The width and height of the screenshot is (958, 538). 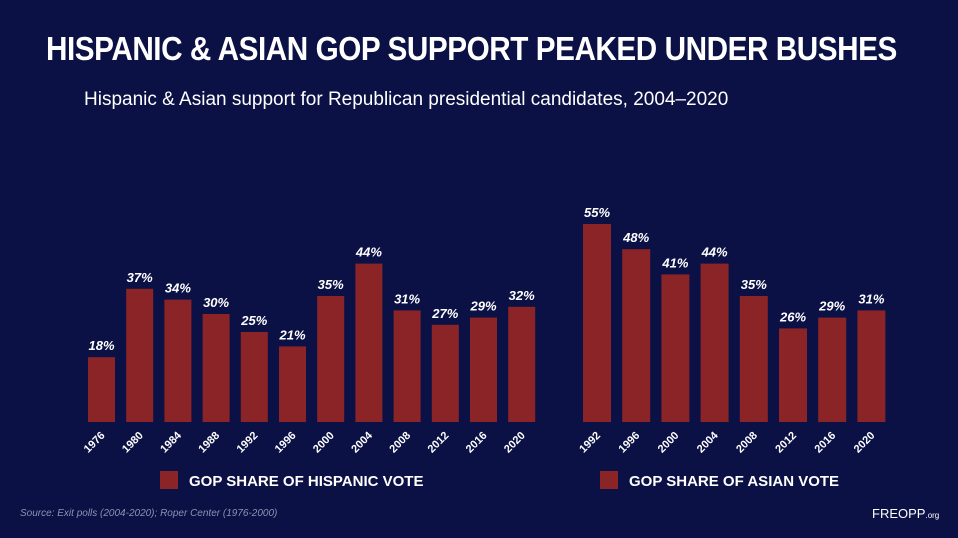 What do you see at coordinates (291, 334) in the screenshot?
I see `value-label-1996: 21%` at bounding box center [291, 334].